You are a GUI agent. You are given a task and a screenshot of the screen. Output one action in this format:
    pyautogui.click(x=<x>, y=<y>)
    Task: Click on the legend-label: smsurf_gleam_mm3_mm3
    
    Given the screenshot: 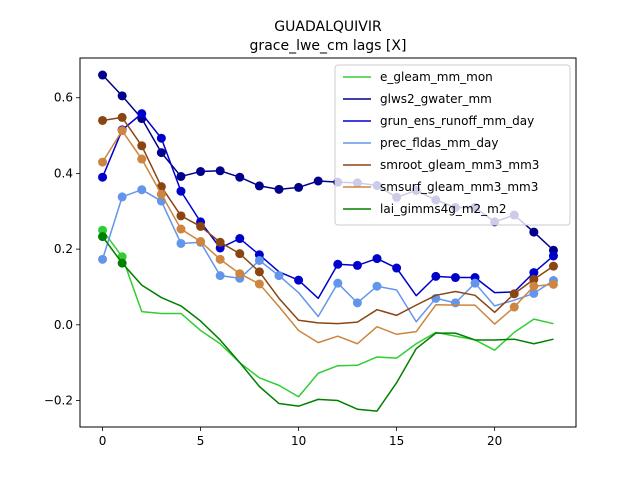 What is the action you would take?
    pyautogui.click(x=459, y=187)
    